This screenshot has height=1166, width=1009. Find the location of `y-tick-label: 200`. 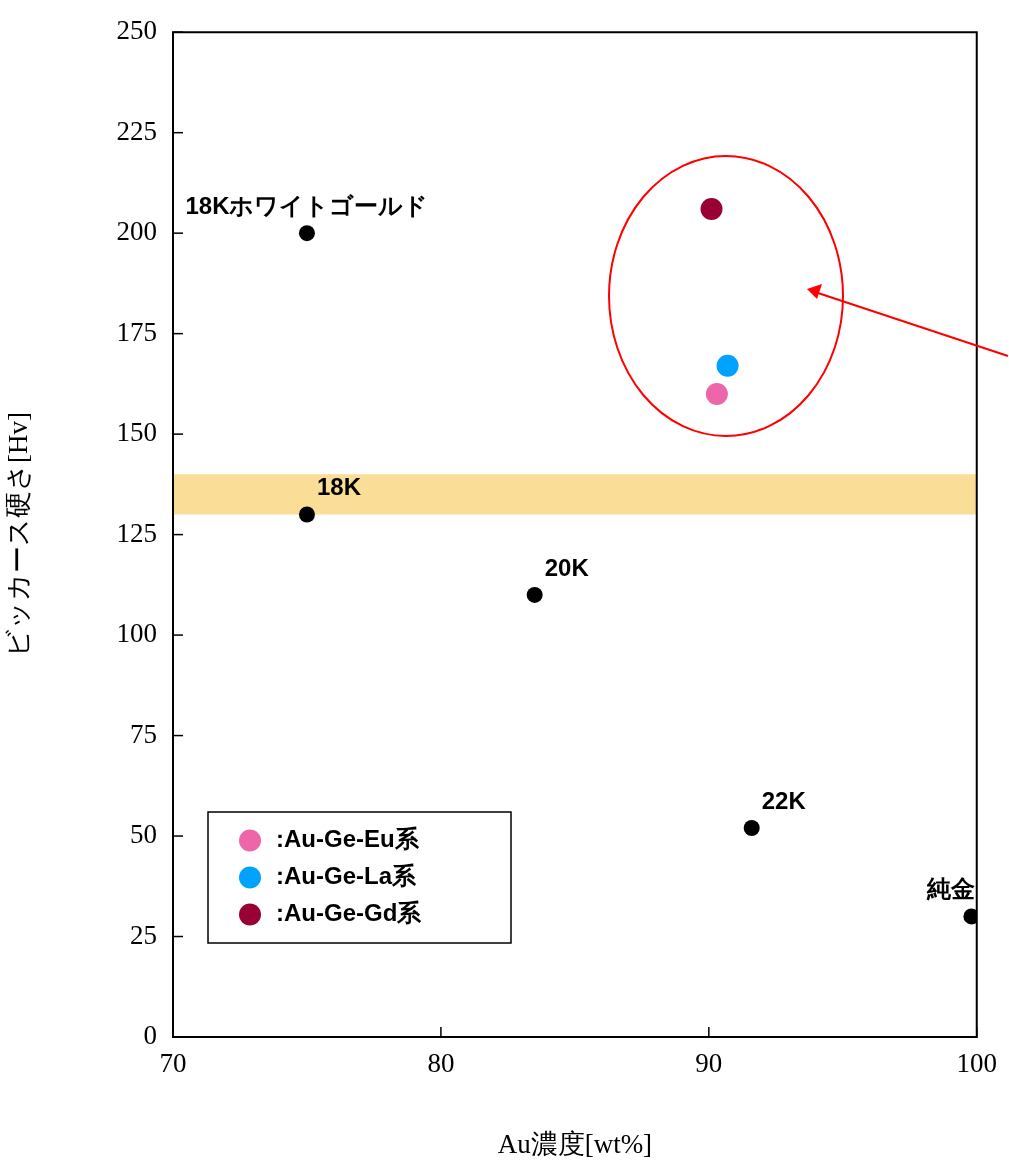

y-tick-label: 200 is located at coordinates (136, 231).